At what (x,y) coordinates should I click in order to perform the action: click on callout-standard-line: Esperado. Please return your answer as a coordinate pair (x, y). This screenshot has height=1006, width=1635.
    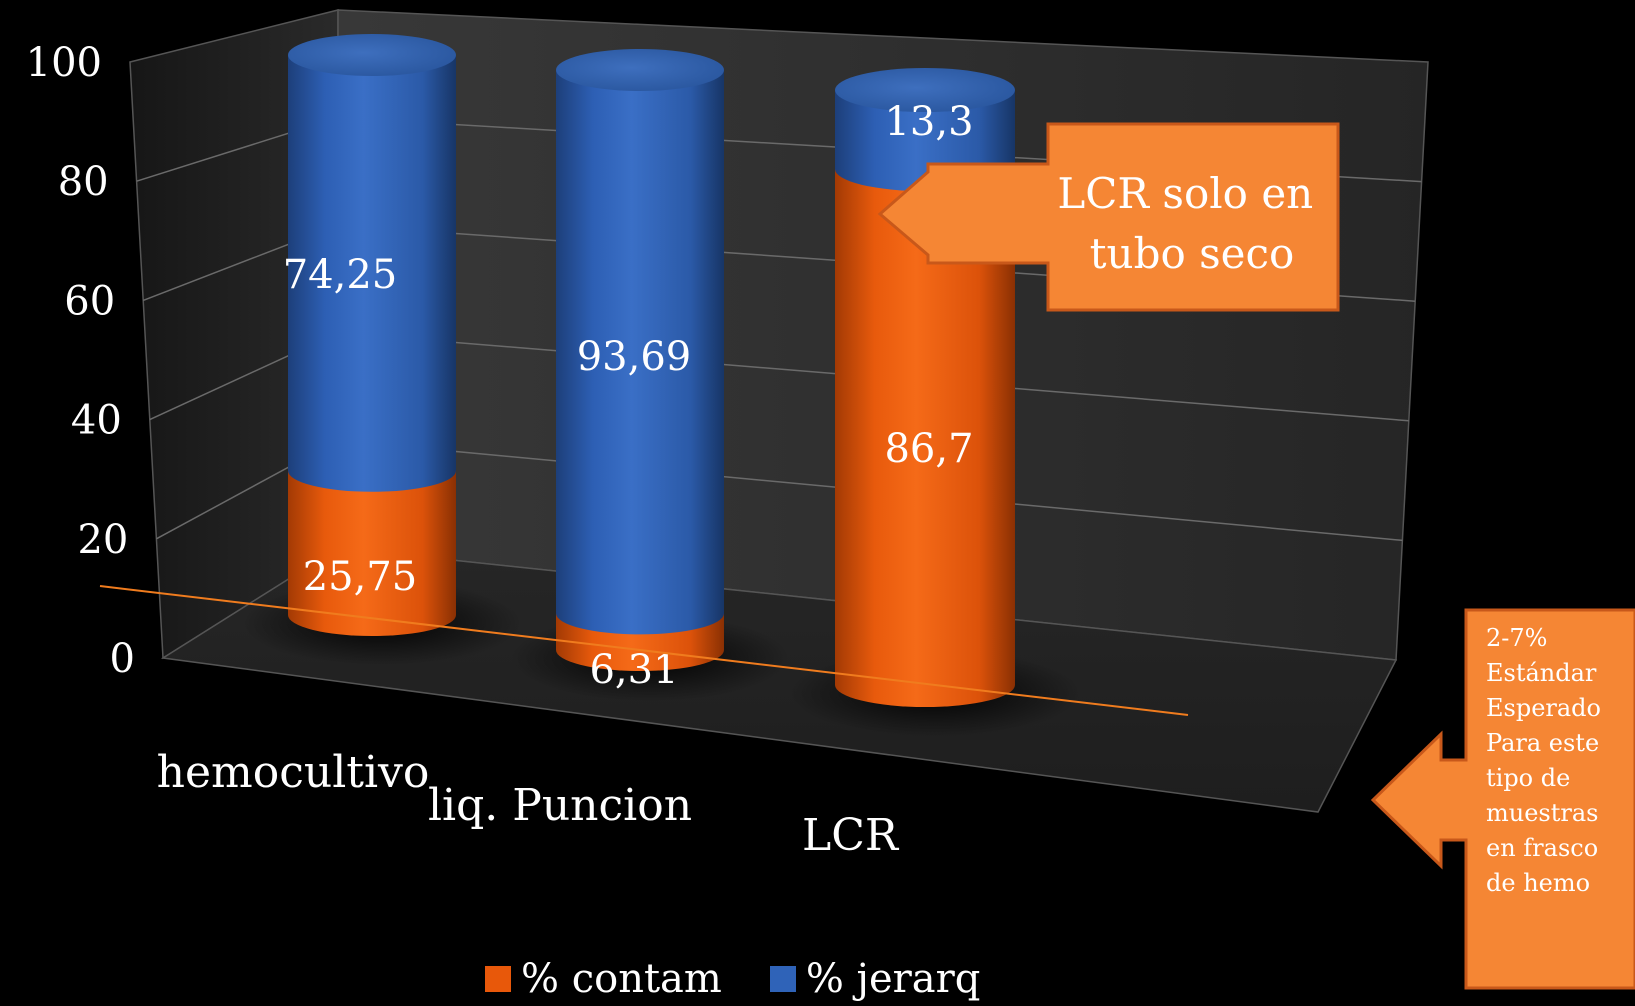
    Looking at the image, I should click on (1543, 708).